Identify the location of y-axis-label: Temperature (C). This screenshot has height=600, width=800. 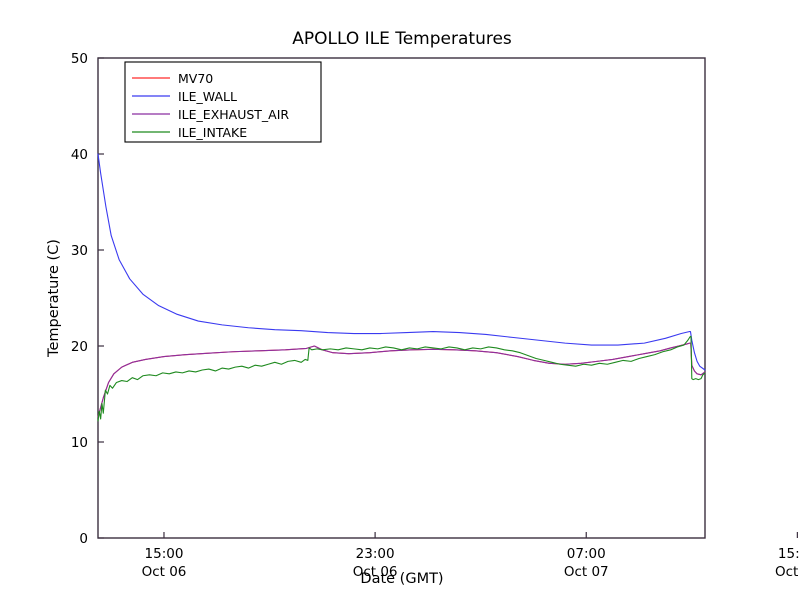
(54, 298).